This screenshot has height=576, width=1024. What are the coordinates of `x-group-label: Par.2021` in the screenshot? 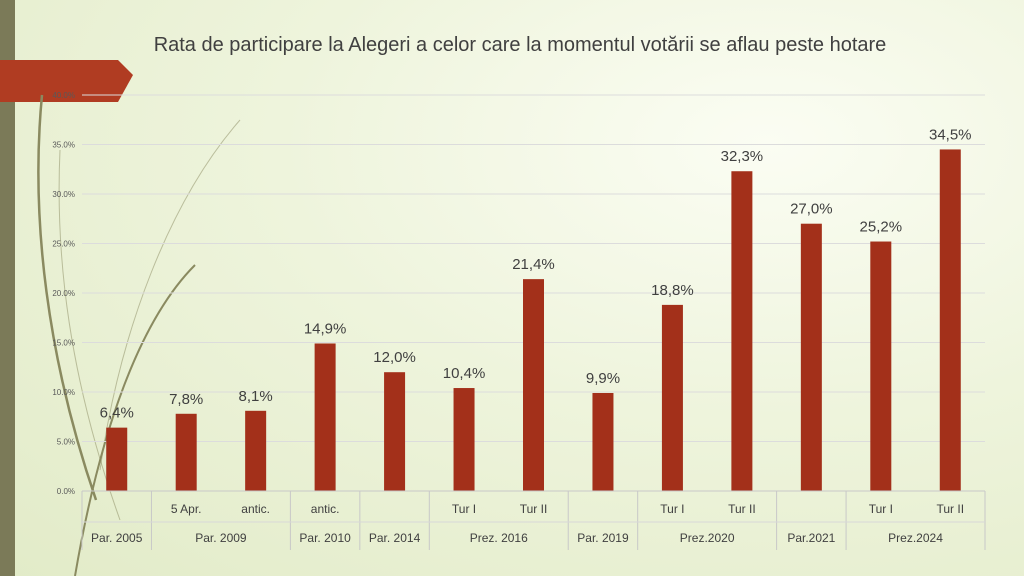 It's located at (811, 538).